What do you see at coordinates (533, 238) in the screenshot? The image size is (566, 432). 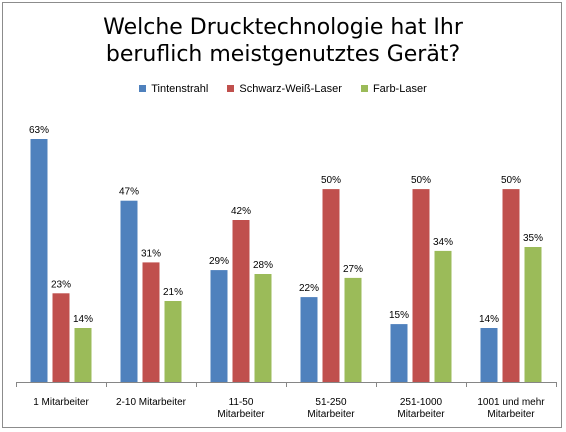 I see `data-label: 35%` at bounding box center [533, 238].